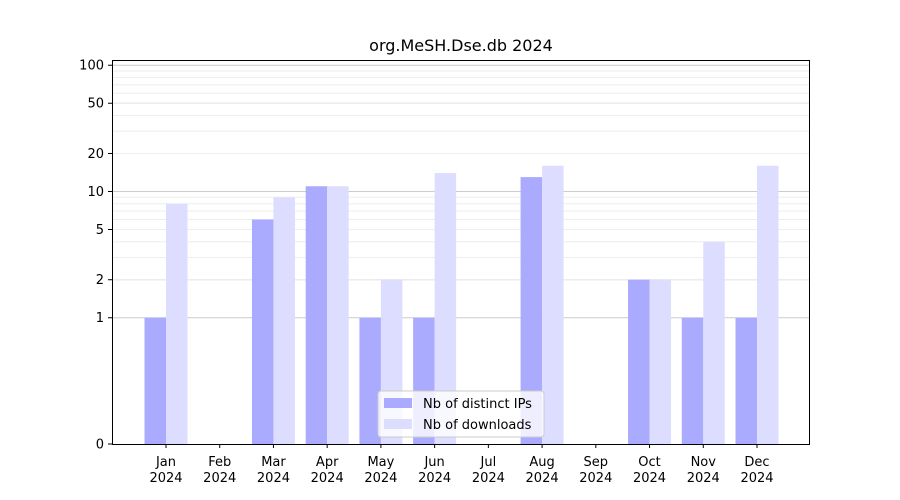 This screenshot has width=900, height=500. I want to click on legend: Nb of distinct IPs Nb of downloads, so click(461, 414).